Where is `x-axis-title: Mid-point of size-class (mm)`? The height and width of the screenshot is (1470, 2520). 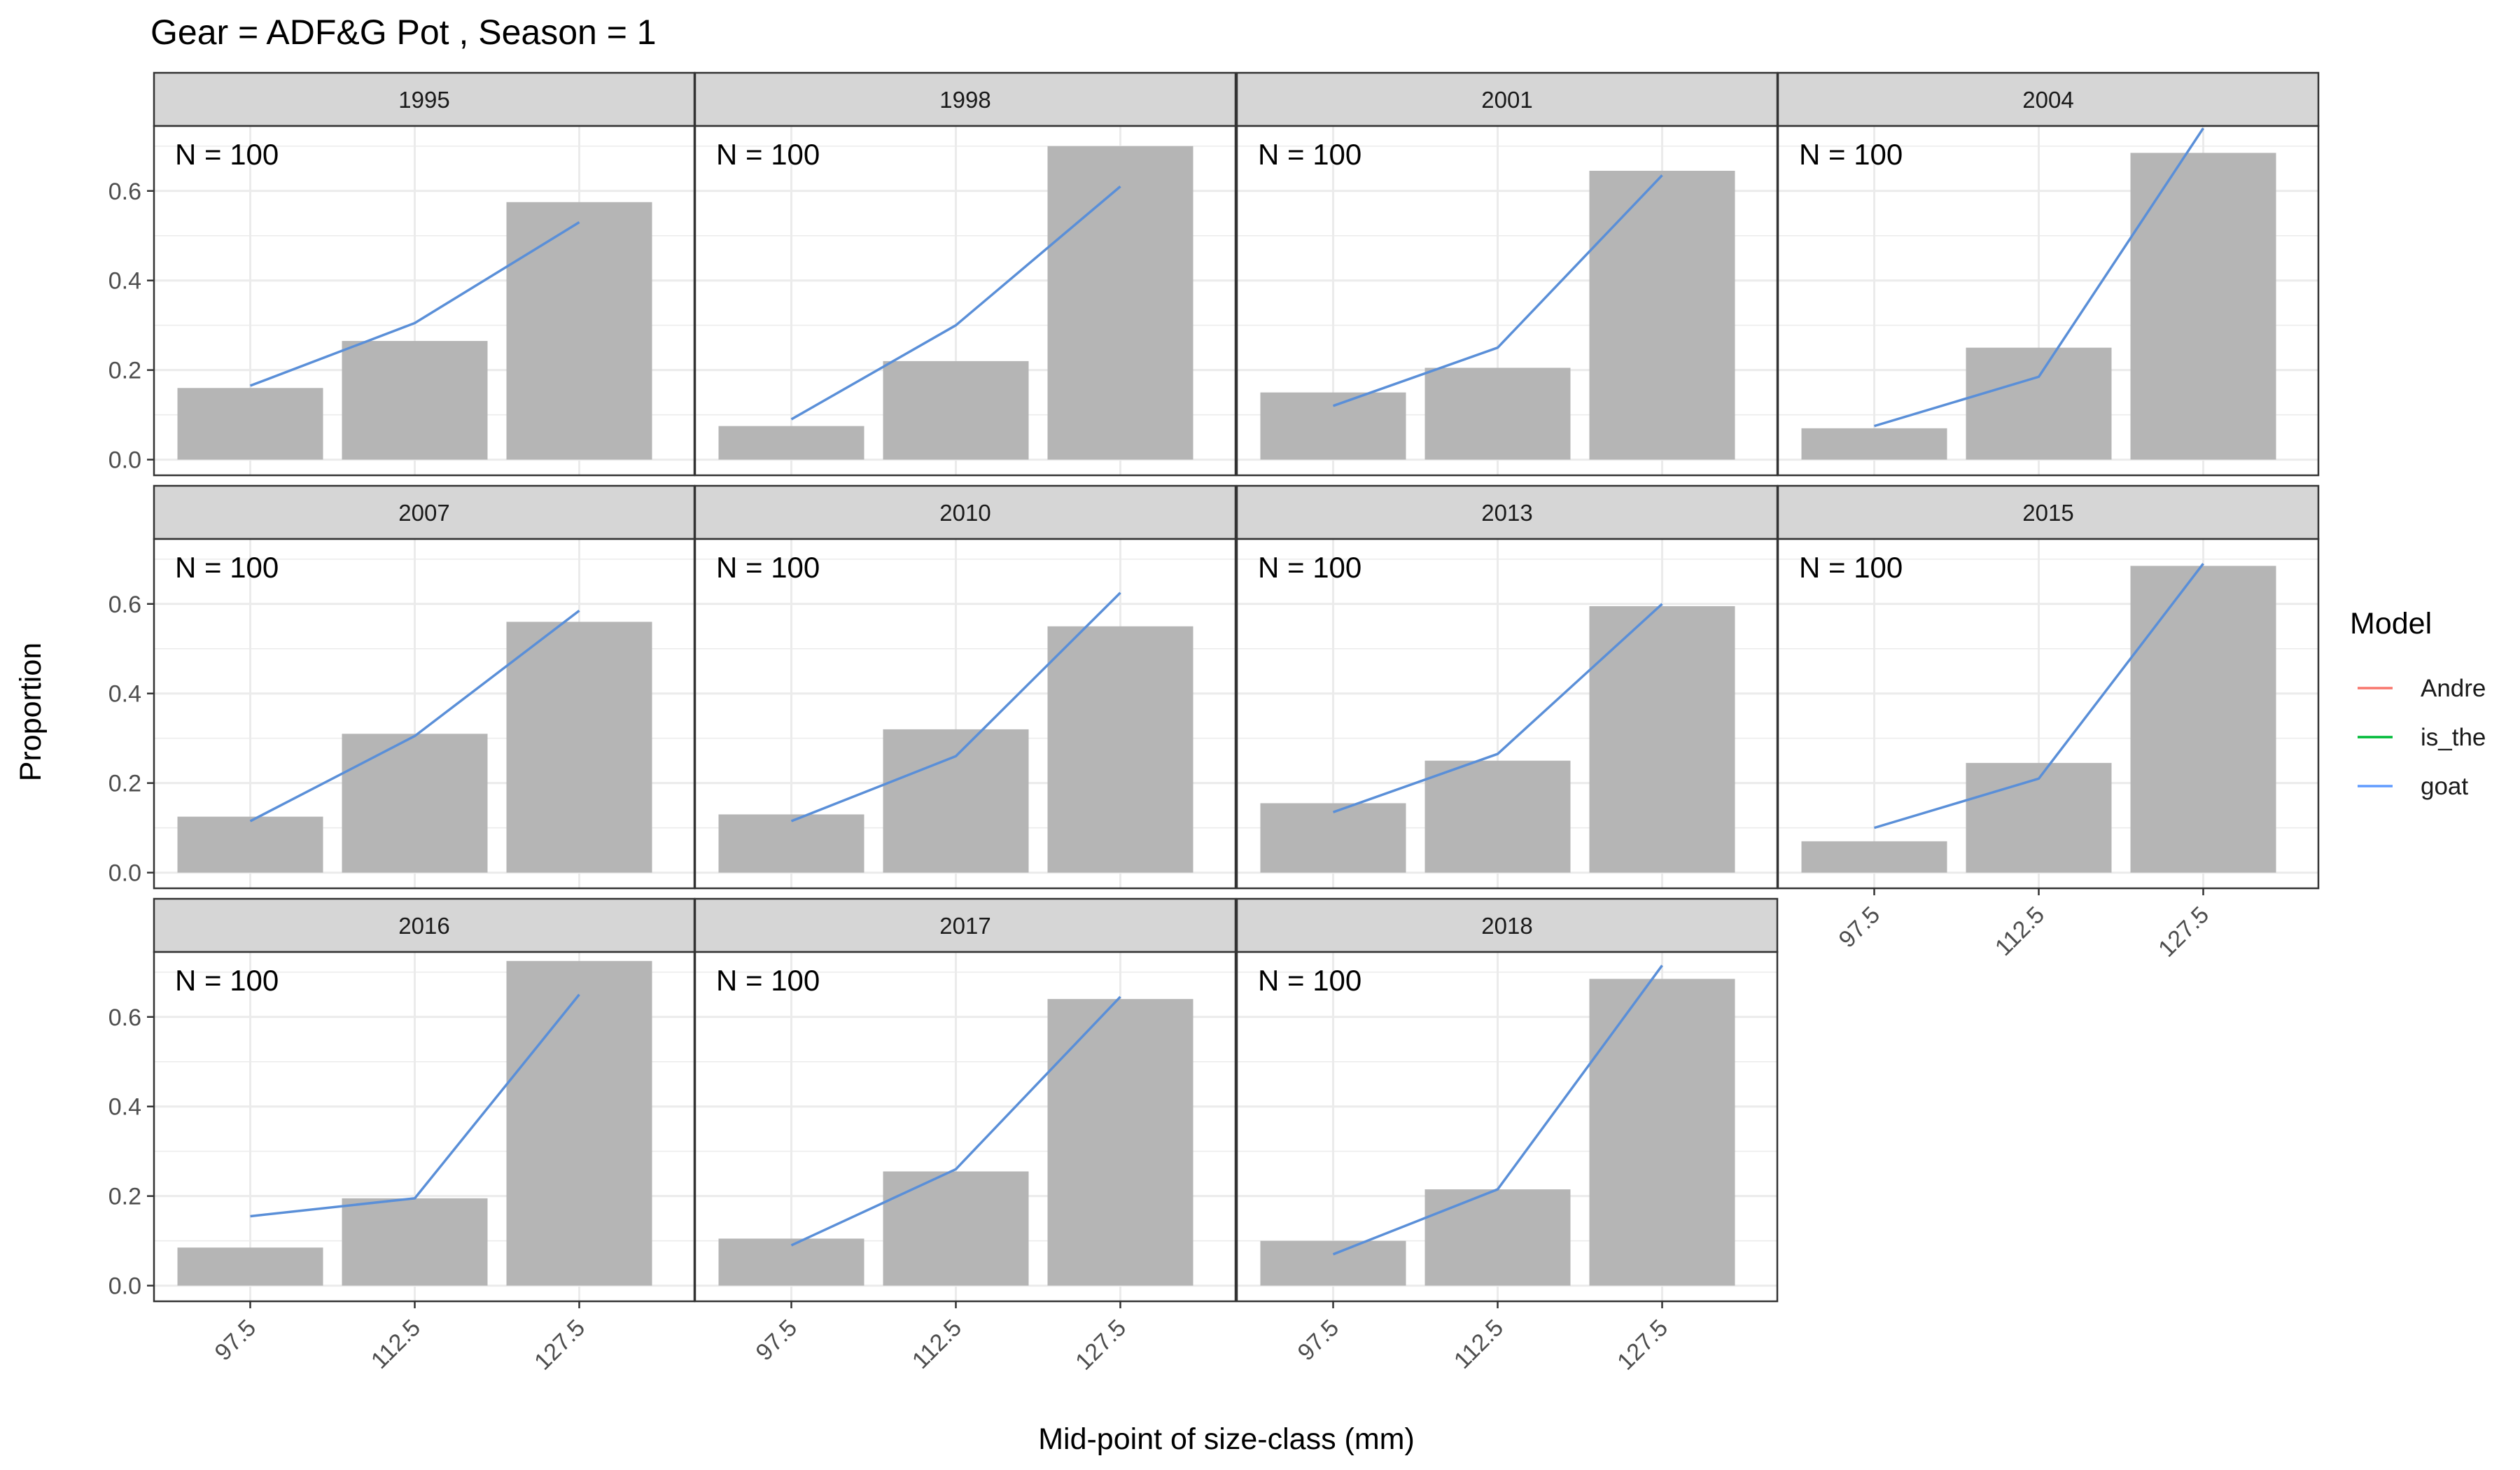
x-axis-title: Mid-point of size-class (mm) is located at coordinates (1226, 1439).